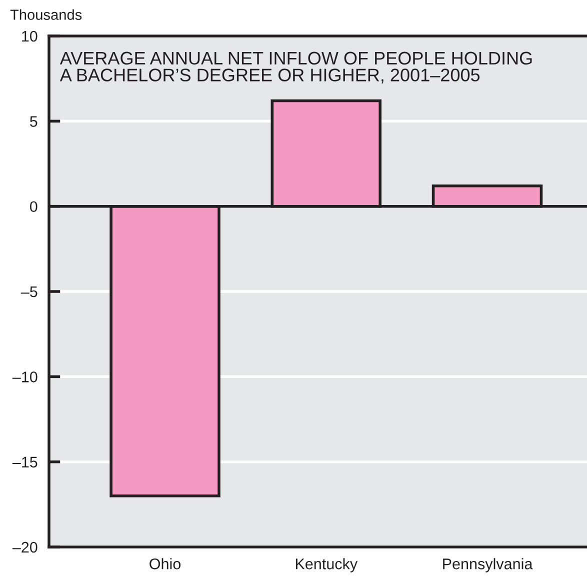 Image resolution: width=587 pixels, height=584 pixels. What do you see at coordinates (327, 565) in the screenshot?
I see `x-tick-label: Kentucky` at bounding box center [327, 565].